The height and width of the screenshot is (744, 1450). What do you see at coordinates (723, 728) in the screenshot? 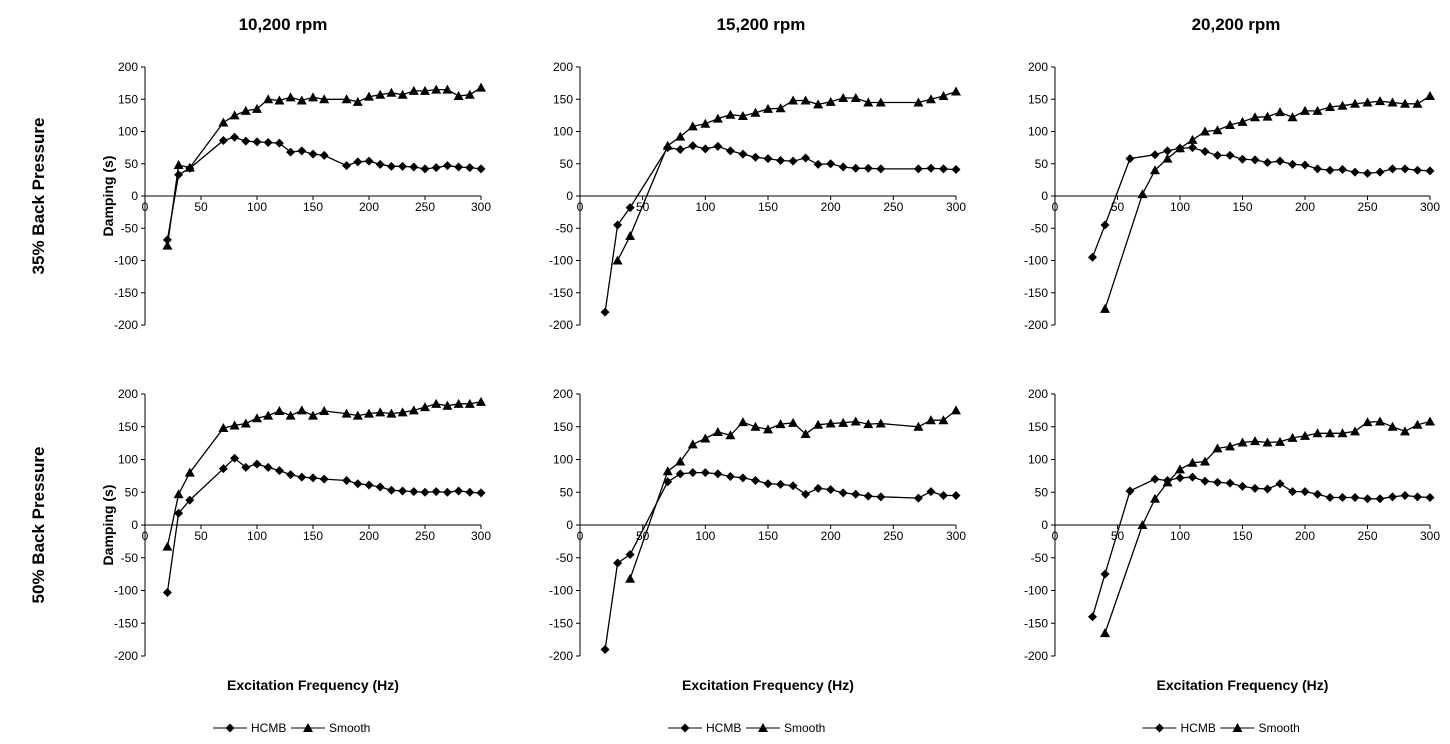
I see `legend-label-hcmb: HCMB` at bounding box center [723, 728].